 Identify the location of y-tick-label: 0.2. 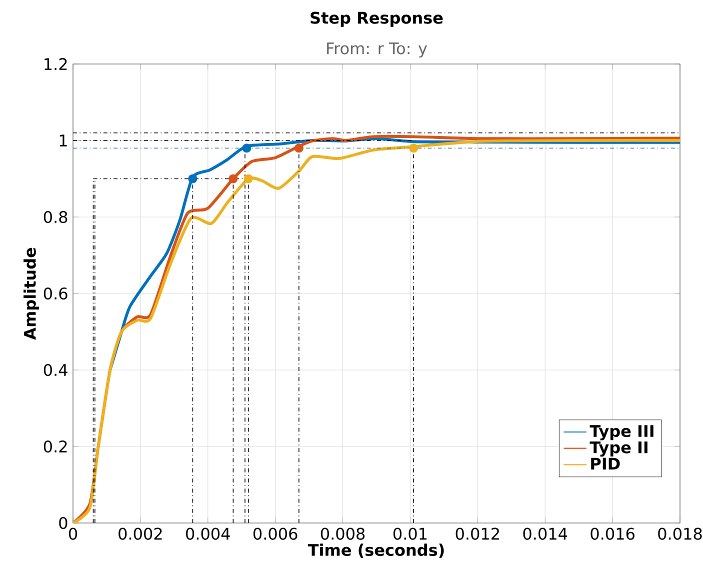
(55, 446).